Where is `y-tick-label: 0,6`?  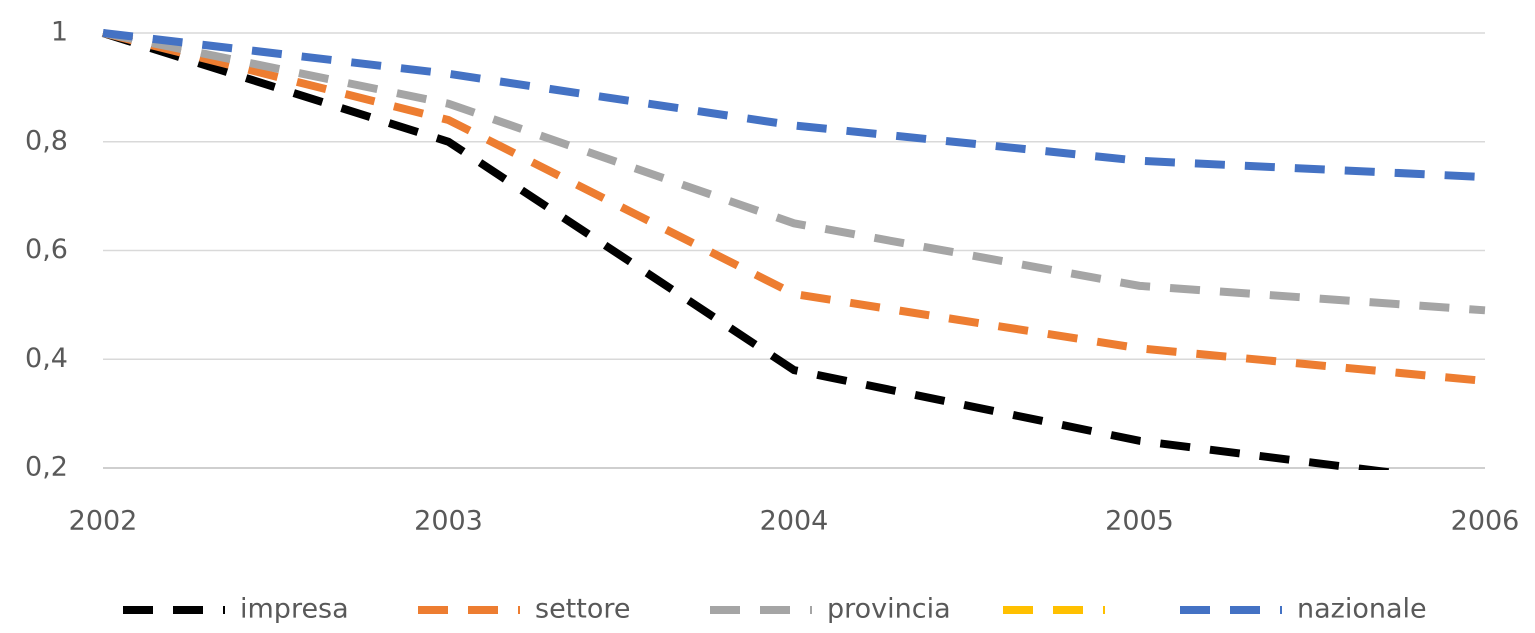 y-tick-label: 0,6 is located at coordinates (46, 249).